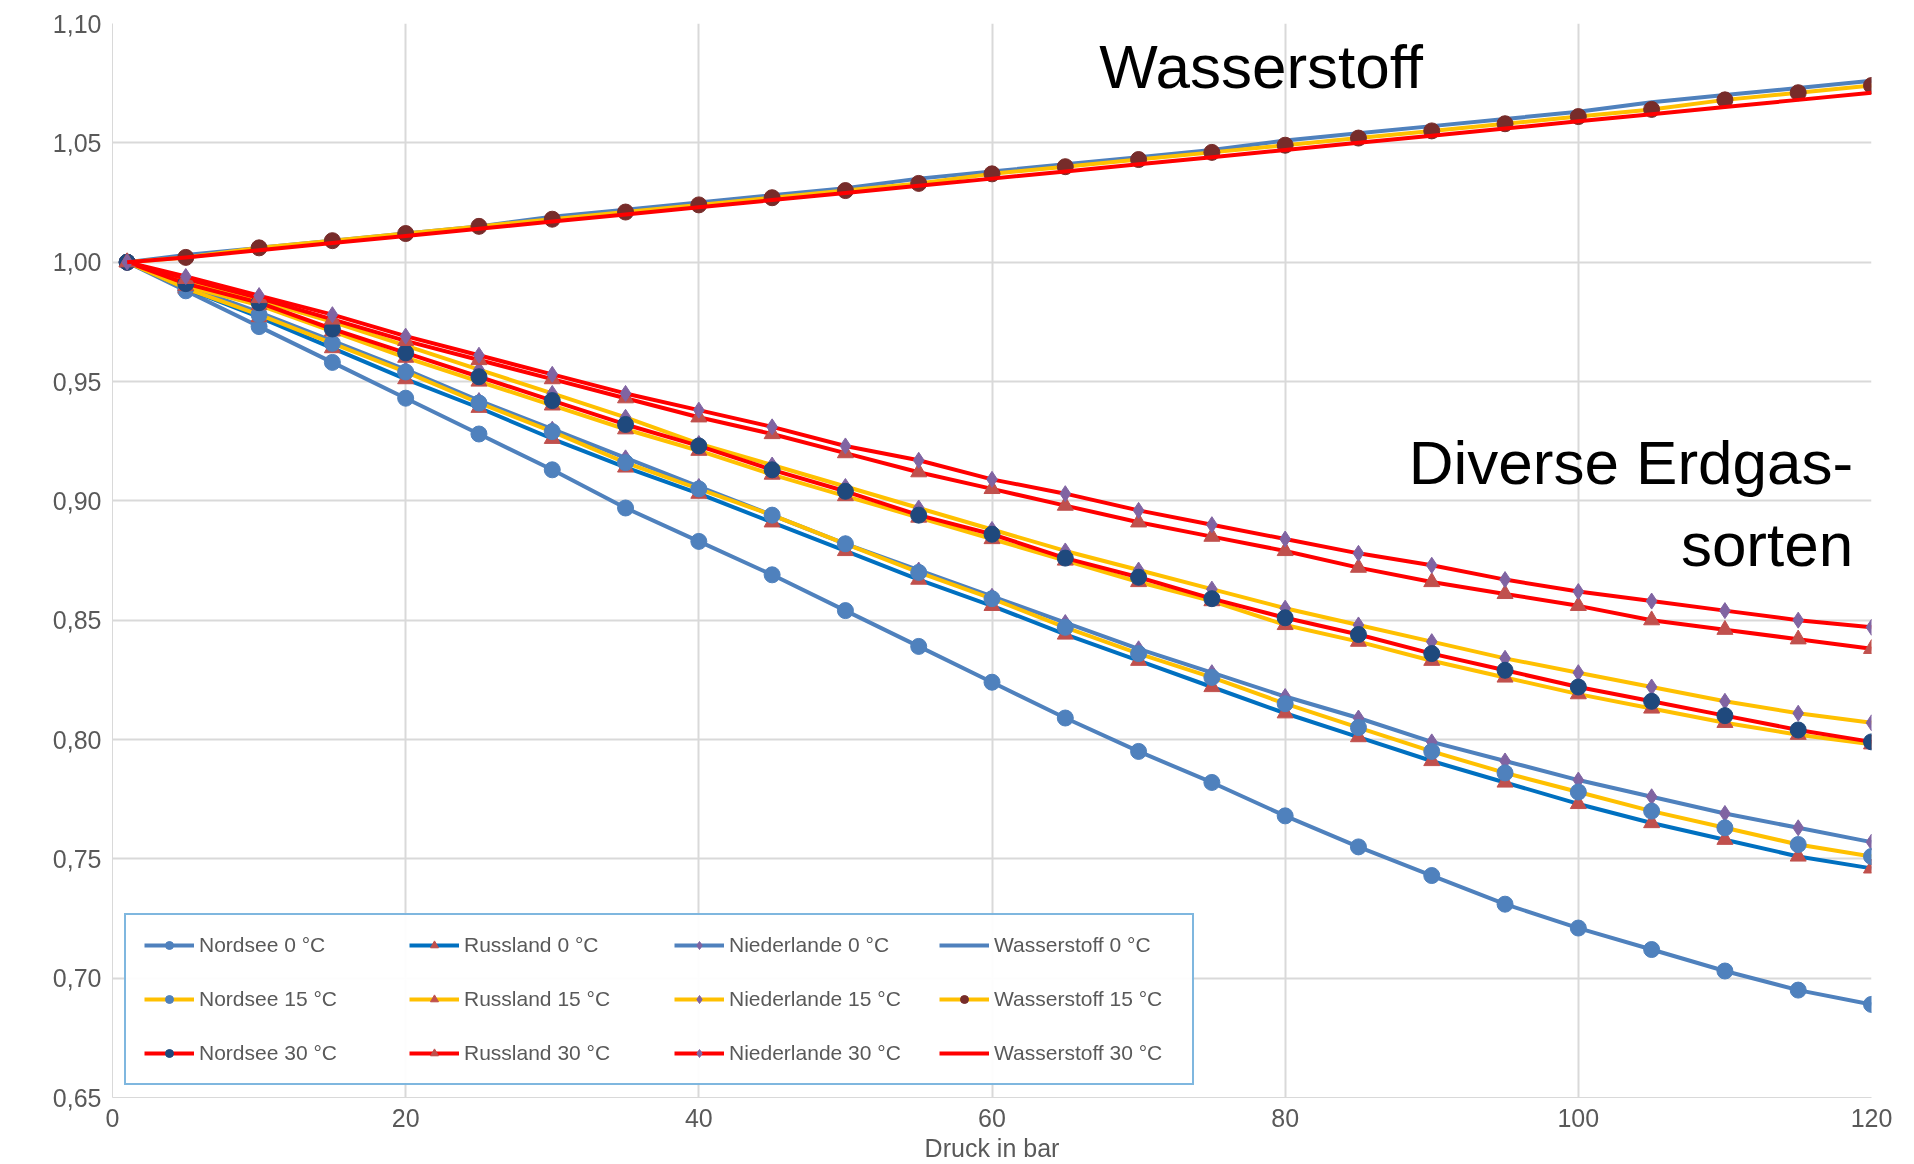 Image resolution: width=1914 pixels, height=1164 pixels. Describe the element at coordinates (77, 739) in the screenshot. I see `y-tick-label: 0,80` at that location.